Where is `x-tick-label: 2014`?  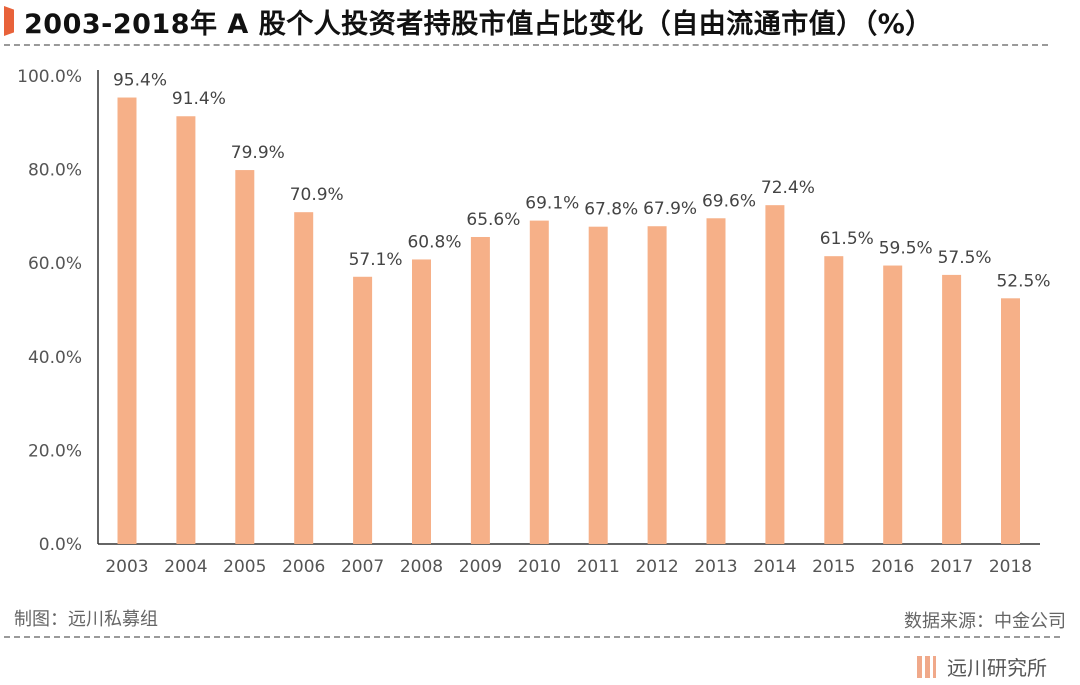
x-tick-label: 2014 is located at coordinates (774, 567).